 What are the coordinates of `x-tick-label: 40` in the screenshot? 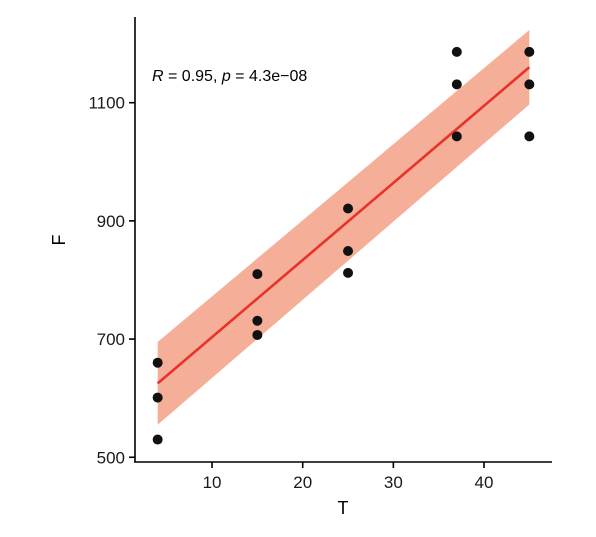 It's located at (484, 482).